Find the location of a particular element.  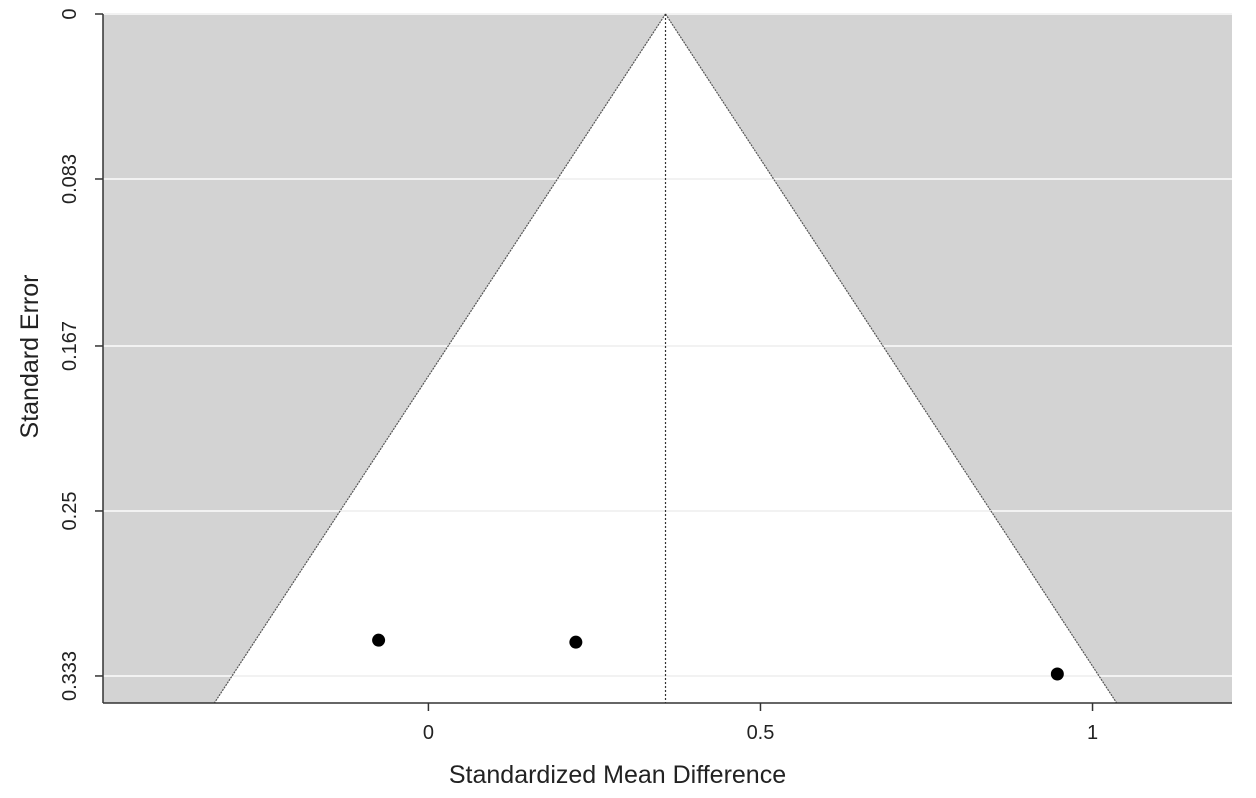

y-axis: 0 0.083 0.167 0.25 0.333 Standard Error is located at coordinates (60, 355).